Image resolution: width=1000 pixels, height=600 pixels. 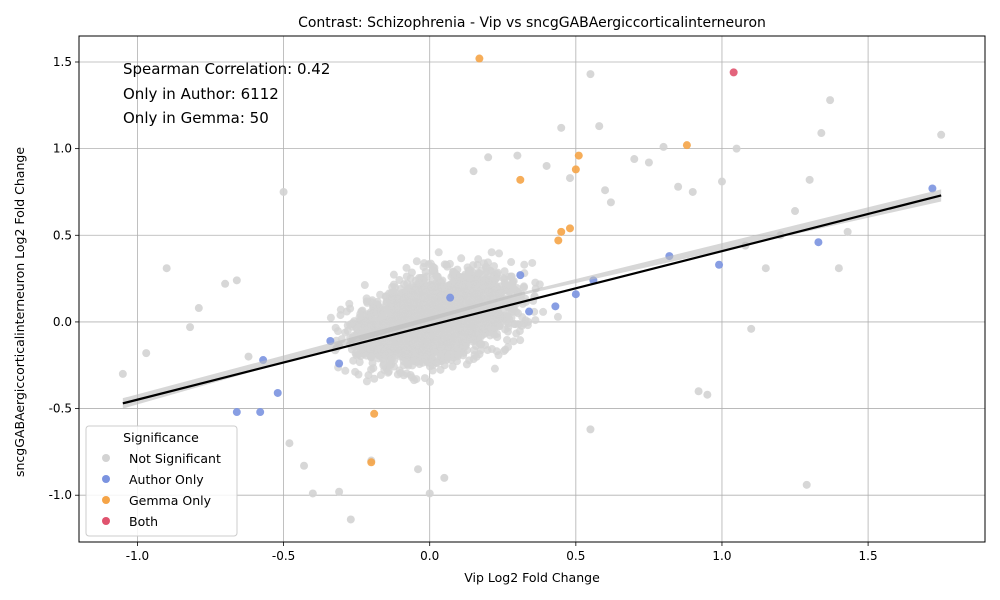 What do you see at coordinates (62, 322) in the screenshot?
I see `y-tick-label: 0.0` at bounding box center [62, 322].